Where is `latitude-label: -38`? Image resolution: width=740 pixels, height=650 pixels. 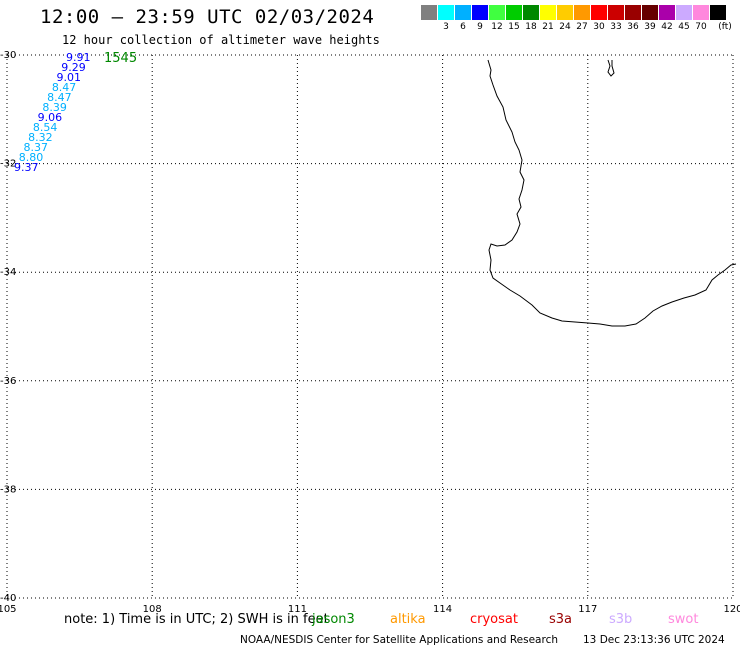 latitude-label: -38 is located at coordinates (8, 489).